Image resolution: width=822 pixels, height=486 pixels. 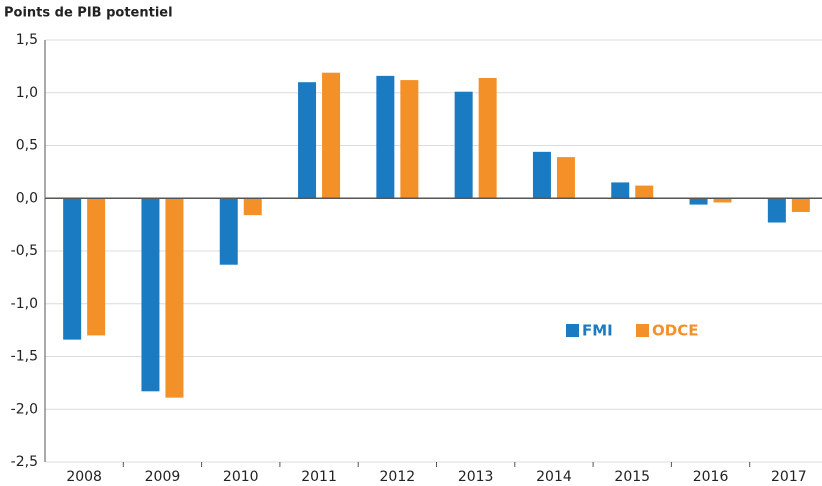 I want to click on y-tick-label: -2,5, so click(x=24, y=462).